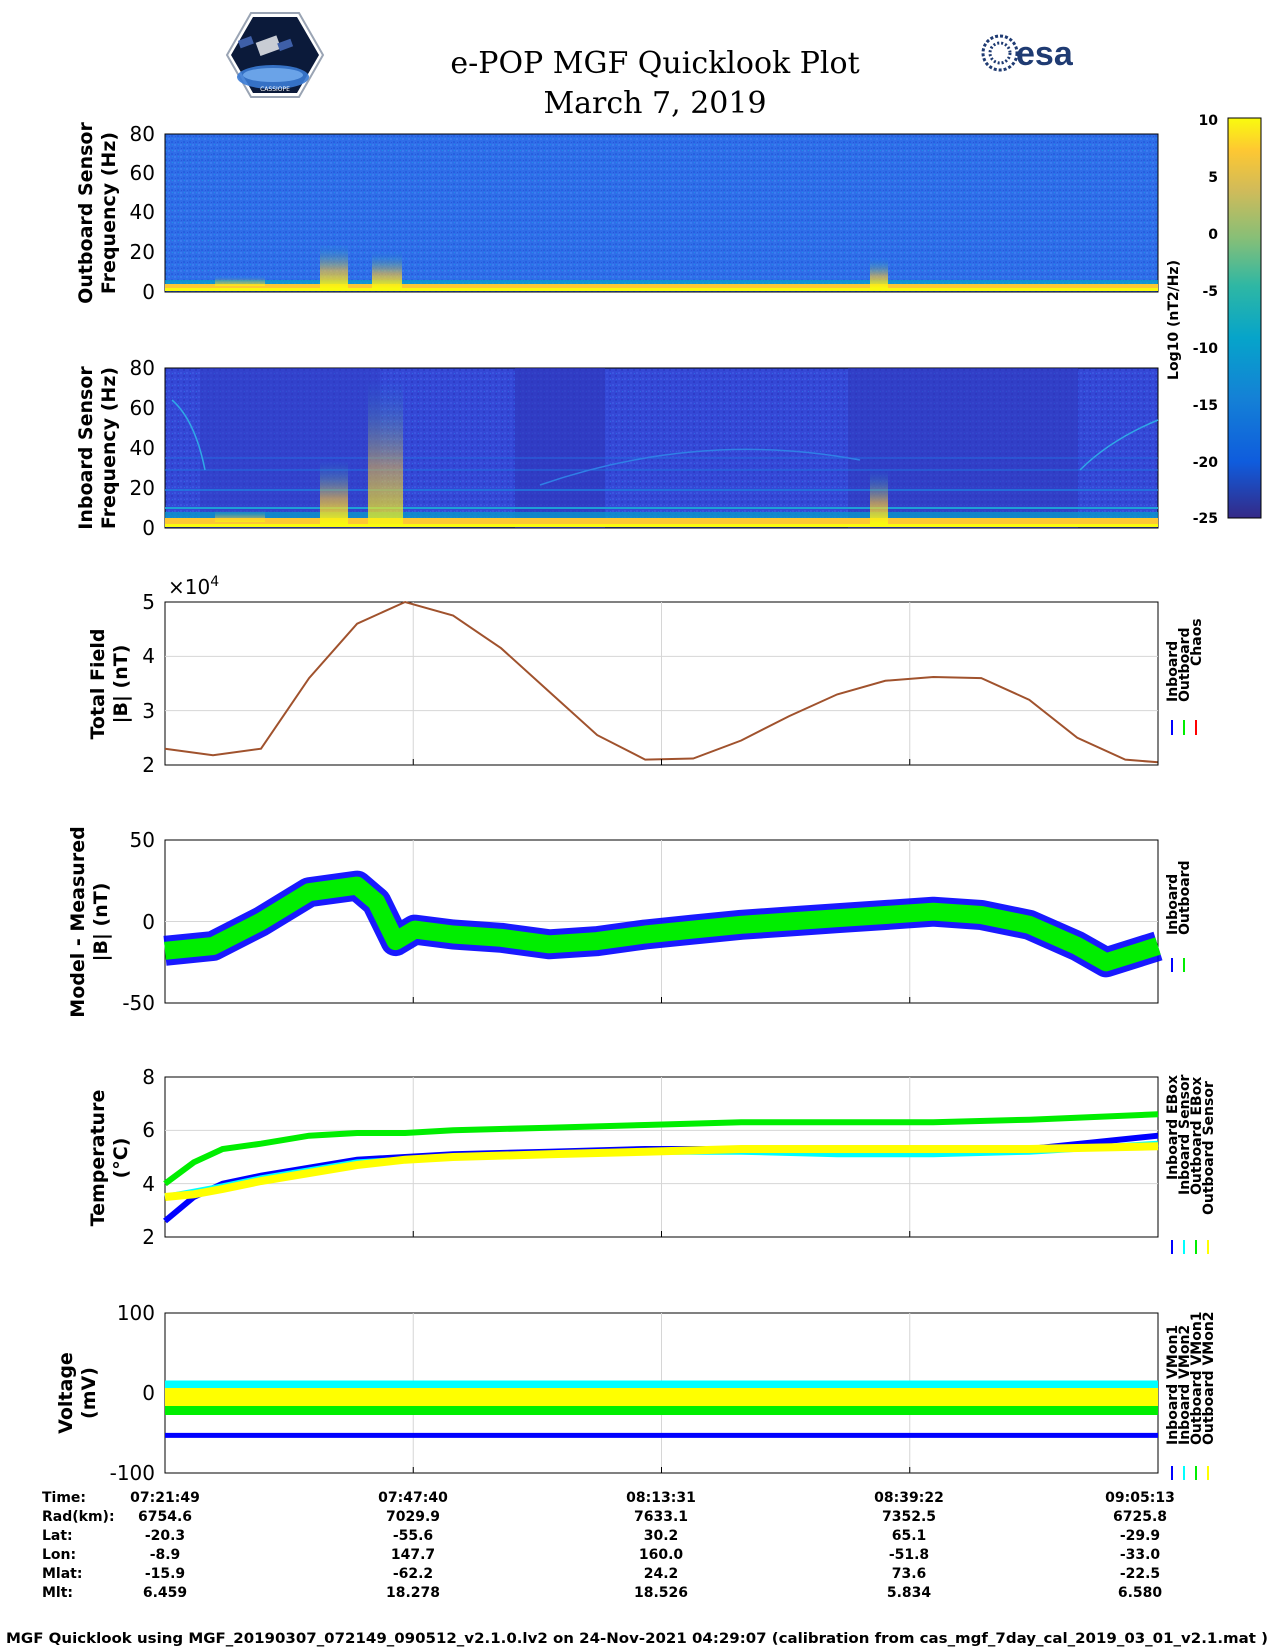 This screenshot has height=1650, width=1275. Describe the element at coordinates (121, 1158) in the screenshot. I see `y-axis-label: (°C)` at that location.